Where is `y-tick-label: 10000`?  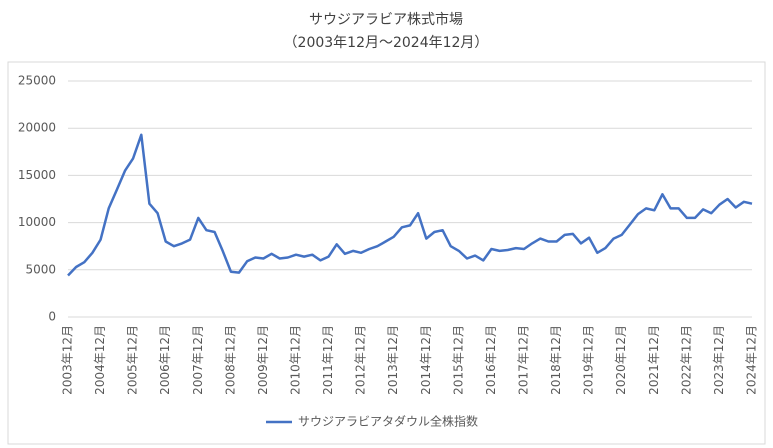 y-tick-label: 10000 is located at coordinates (37, 222).